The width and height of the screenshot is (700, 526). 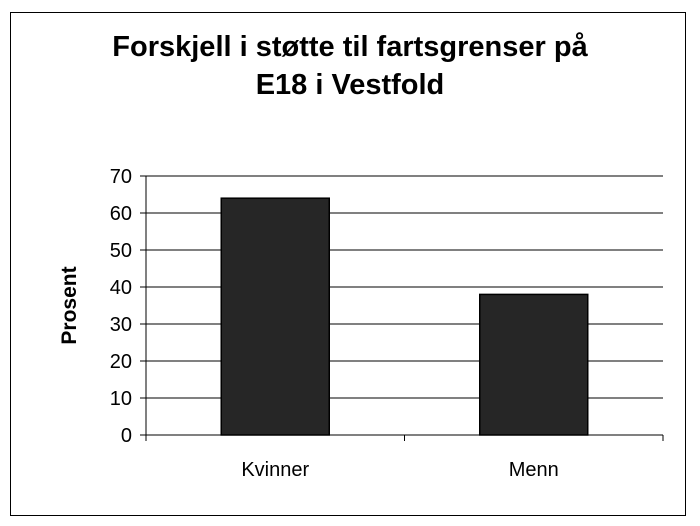 What do you see at coordinates (121, 325) in the screenshot?
I see `y-tick-label: 30` at bounding box center [121, 325].